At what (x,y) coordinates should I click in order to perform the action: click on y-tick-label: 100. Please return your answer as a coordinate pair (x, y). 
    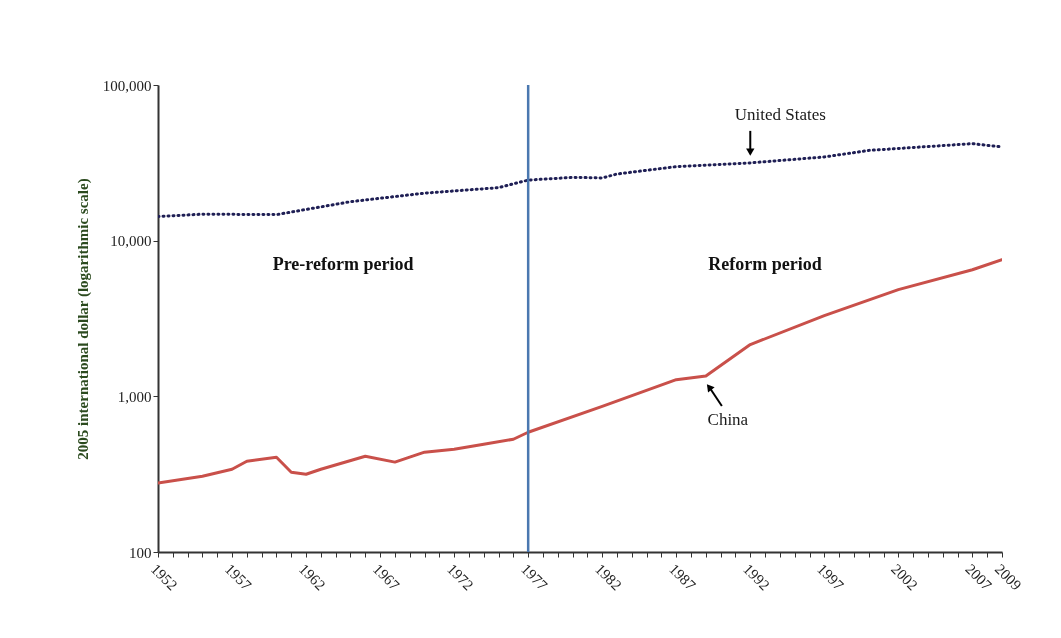
    Looking at the image, I should click on (140, 552).